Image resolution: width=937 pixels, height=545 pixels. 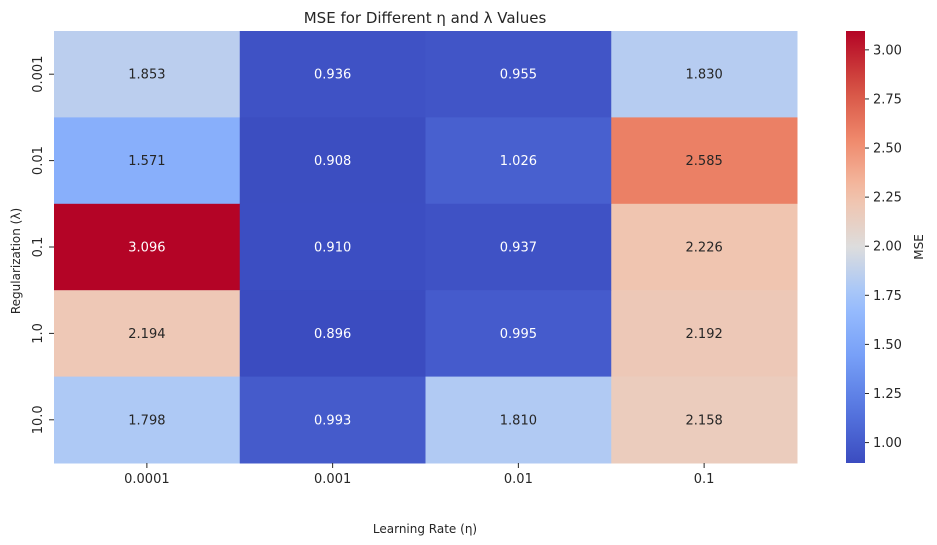 I want to click on x-tick-label: 0.001, so click(x=332, y=479).